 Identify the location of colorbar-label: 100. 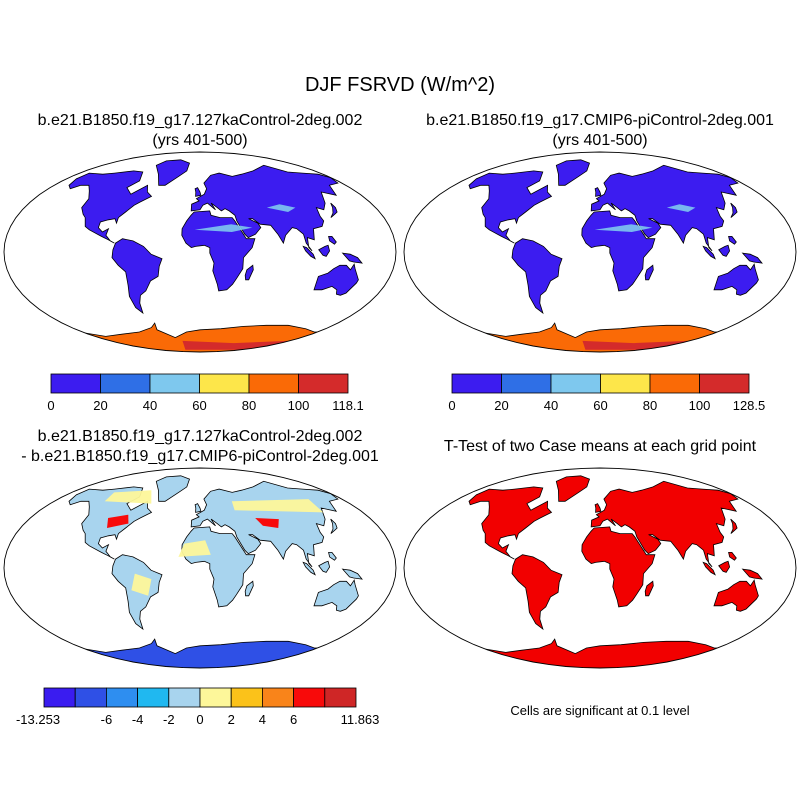
(299, 405).